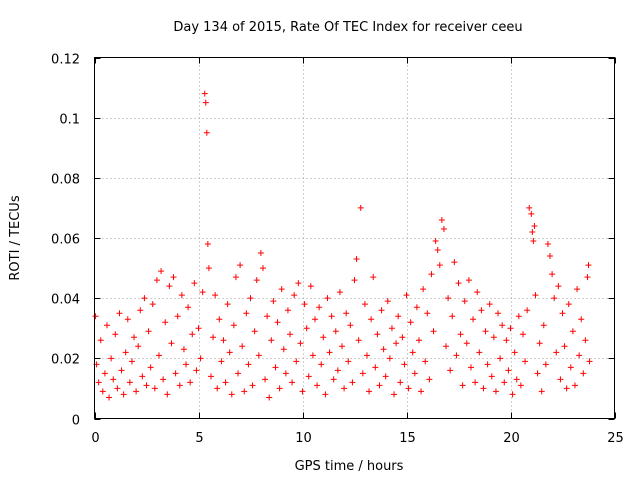 The height and width of the screenshot is (480, 640). What do you see at coordinates (65, 240) in the screenshot?
I see `y-tick-label: 0.06` at bounding box center [65, 240].